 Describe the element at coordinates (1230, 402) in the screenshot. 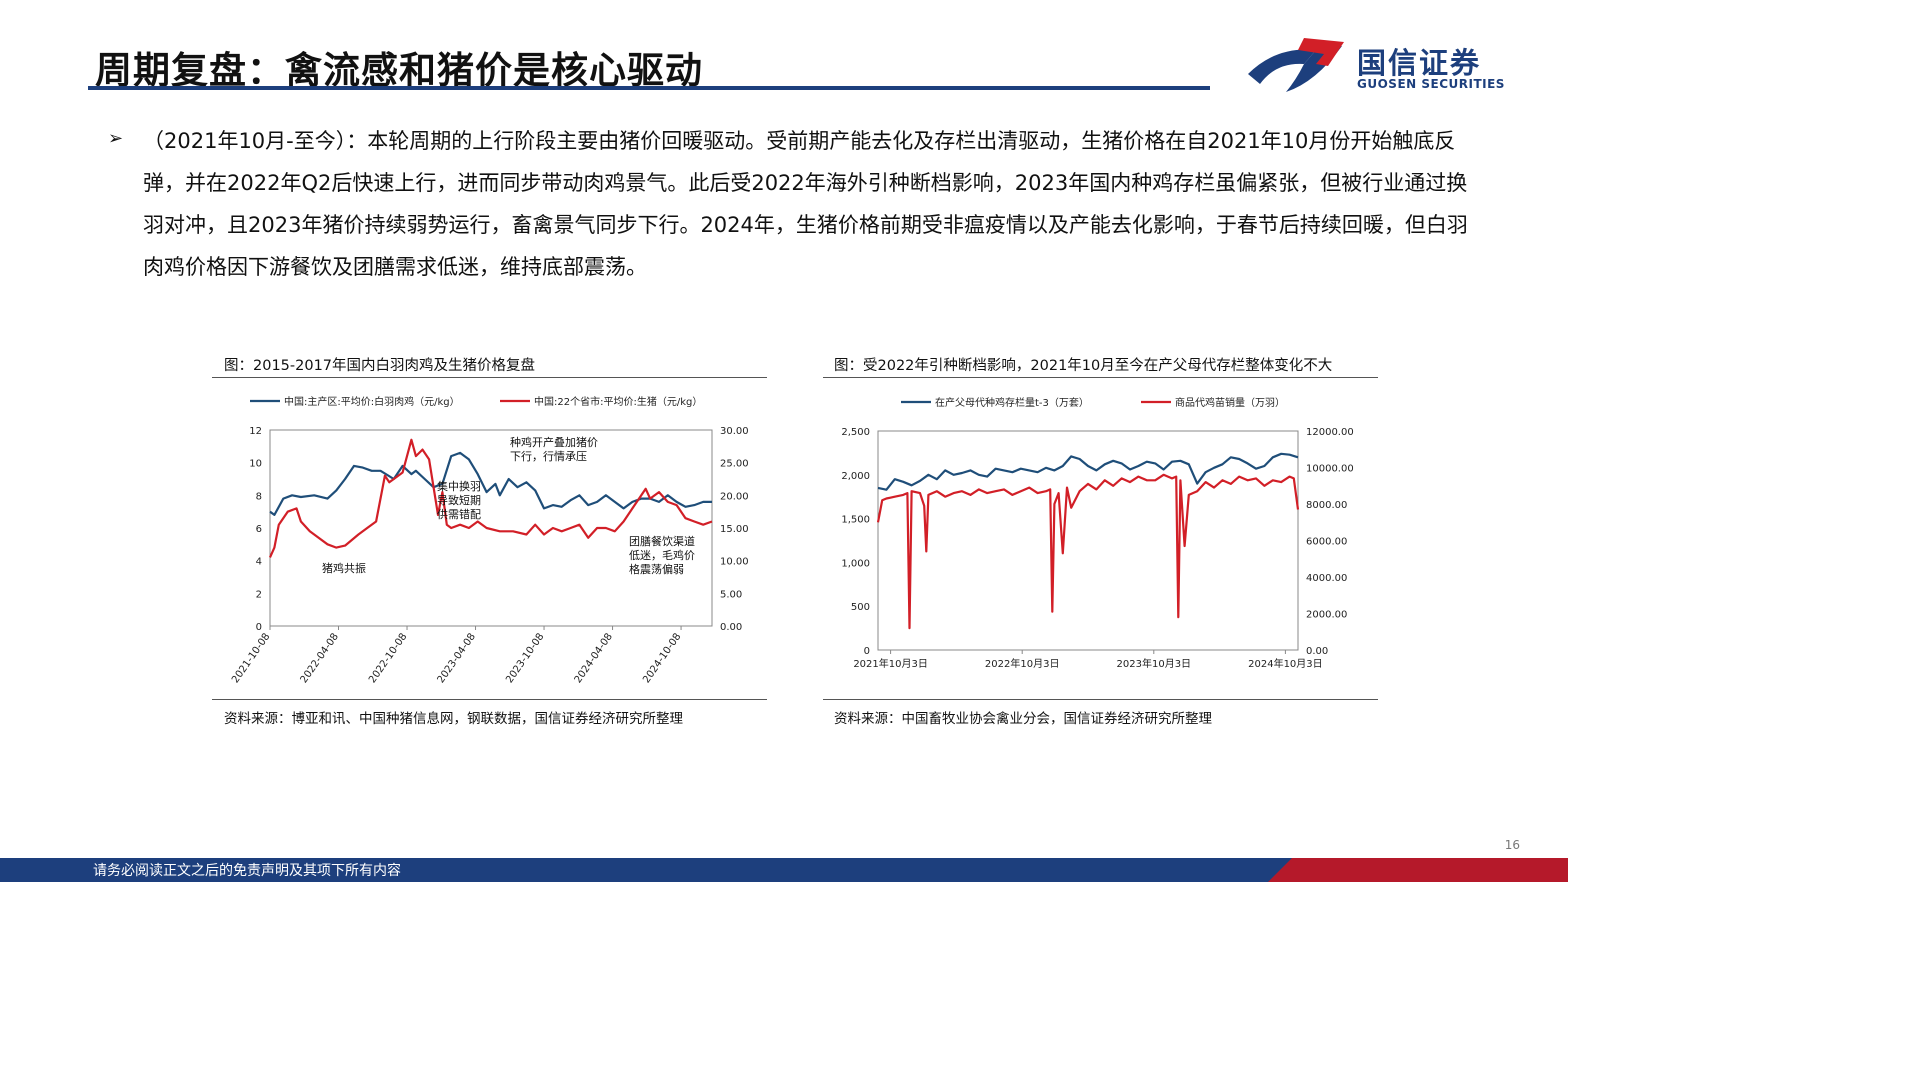

I see `legend-label-1: 商品代鸡苗销量（万羽）` at that location.